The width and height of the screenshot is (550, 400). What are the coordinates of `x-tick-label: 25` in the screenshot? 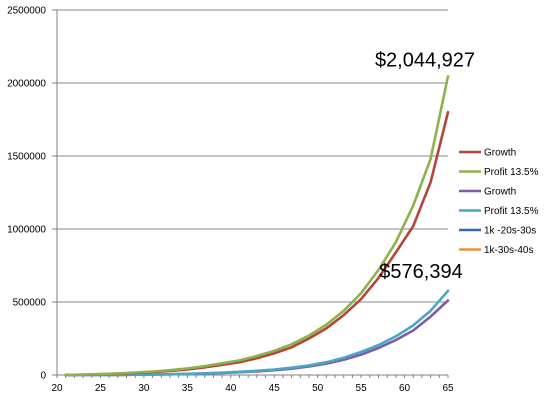 It's located at (101, 388).